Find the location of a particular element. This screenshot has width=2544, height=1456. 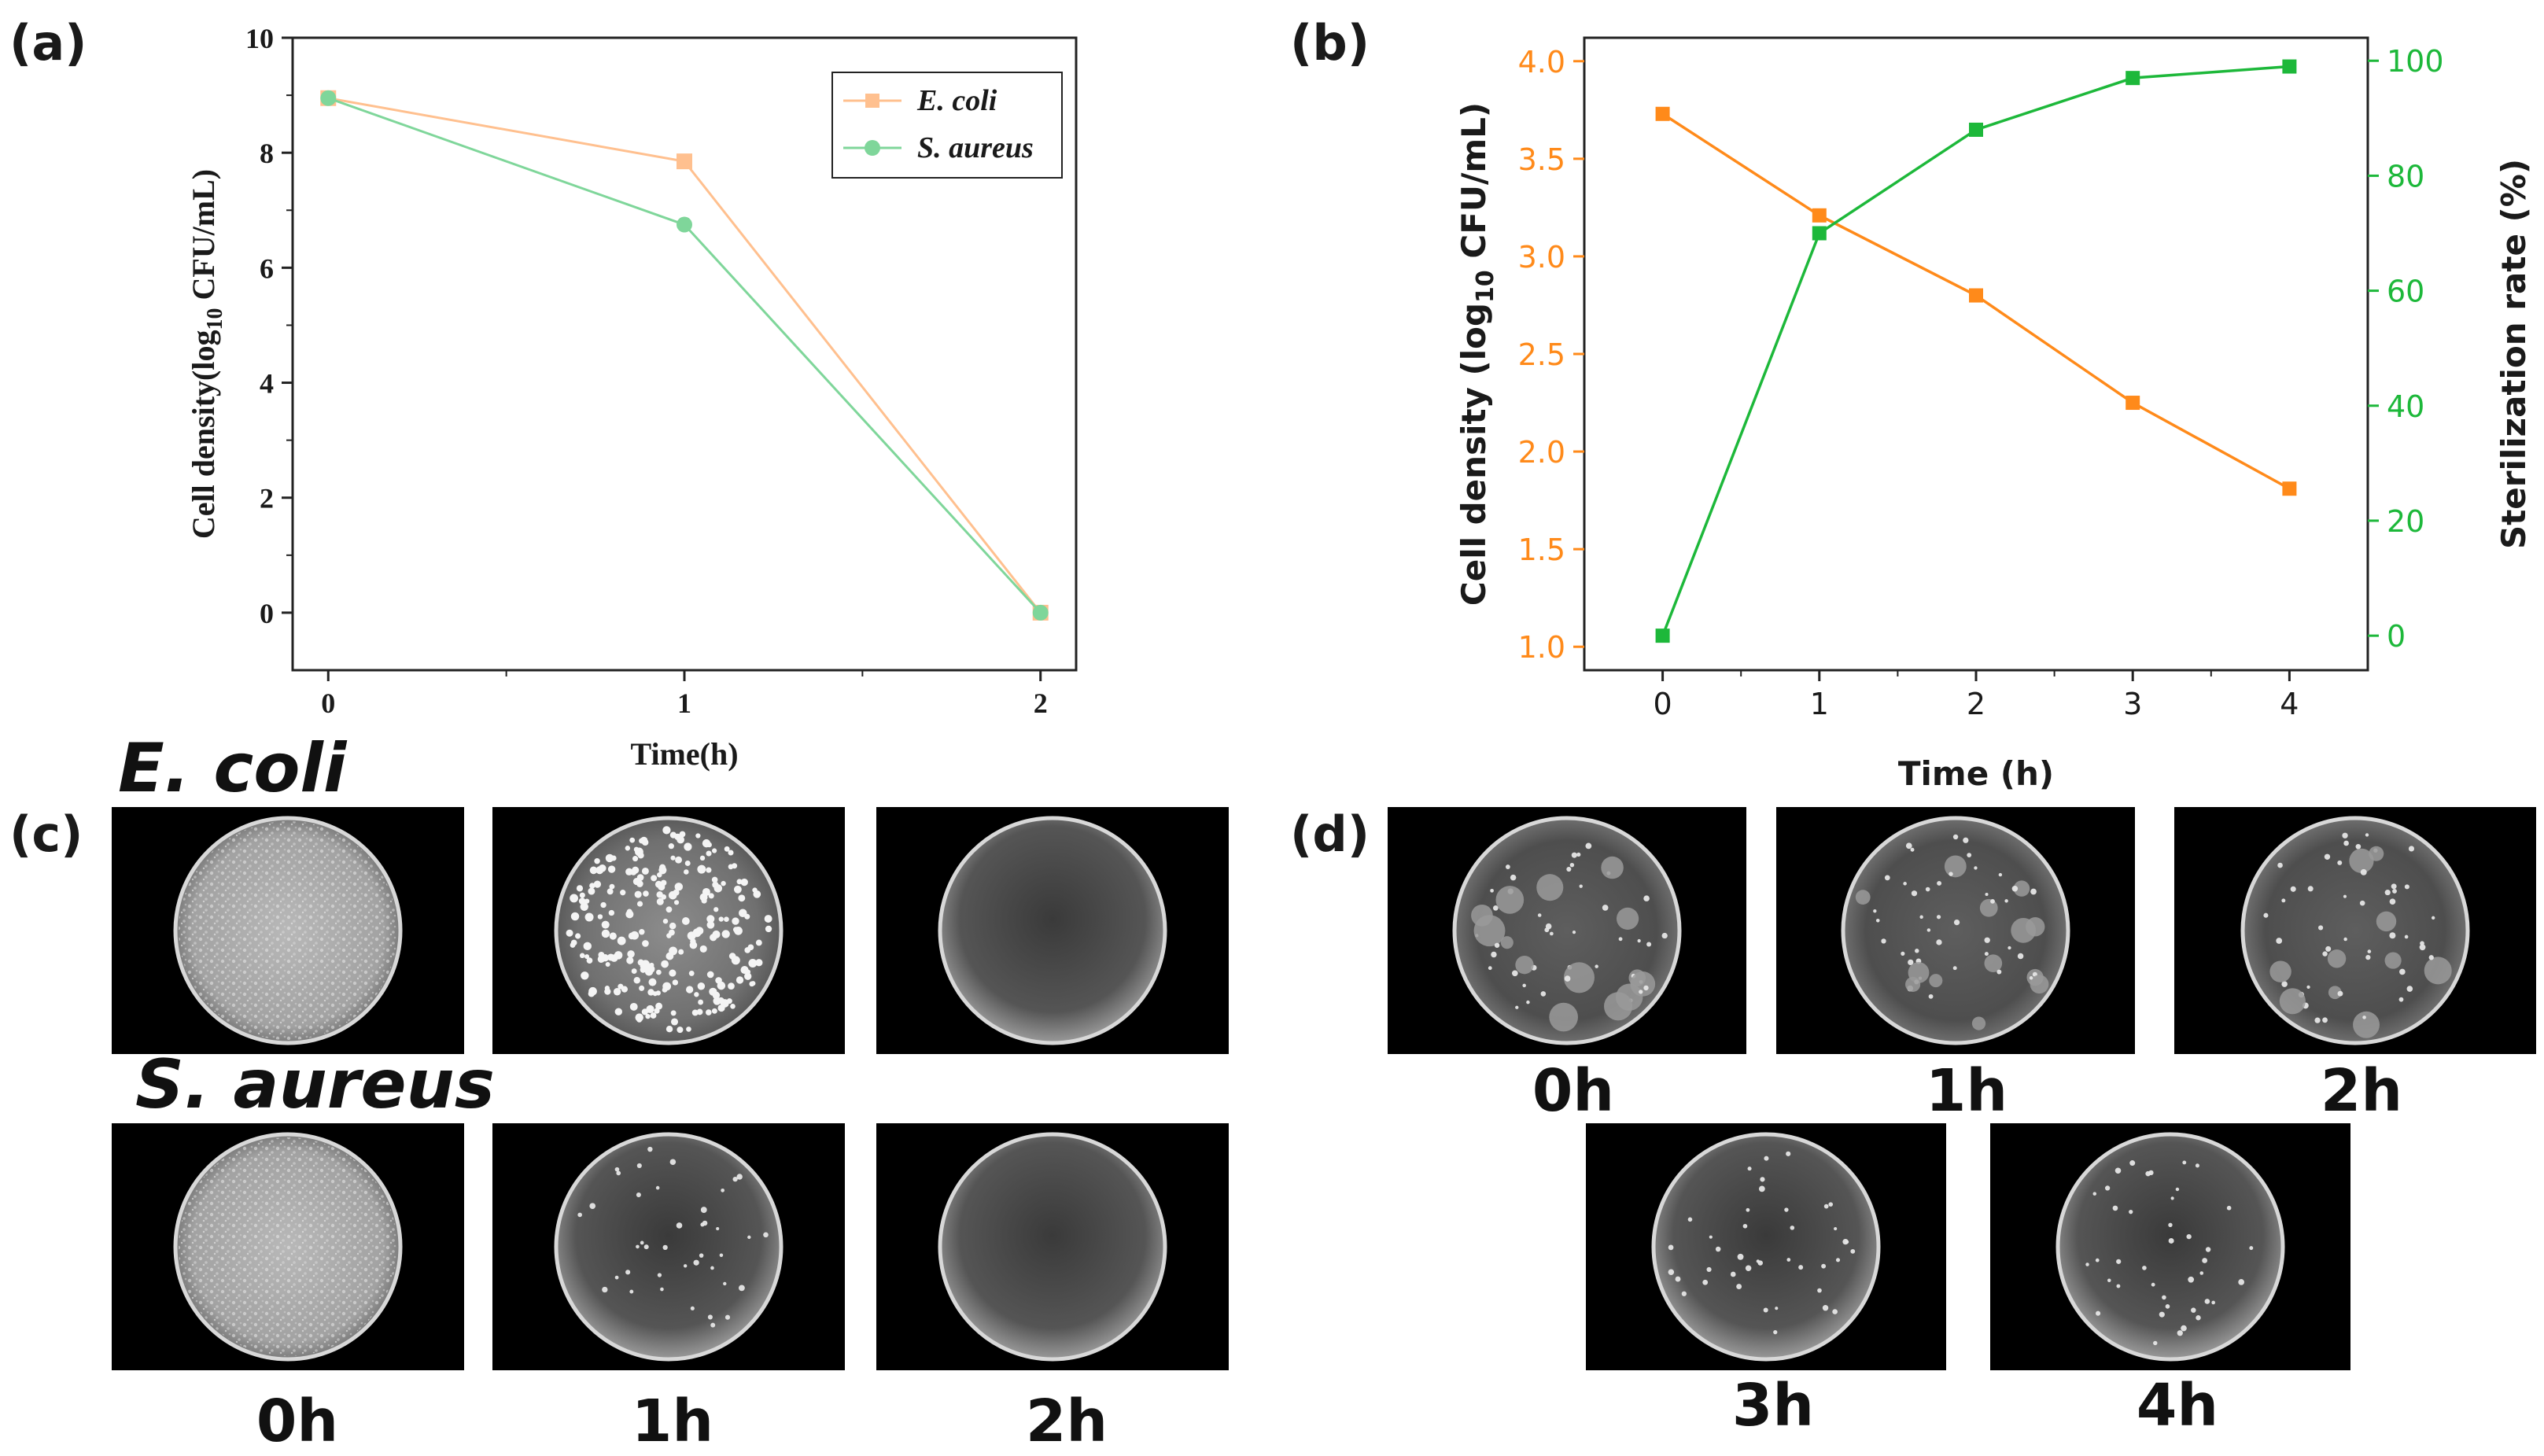

panel-label-d: (d) is located at coordinates (1330, 834).